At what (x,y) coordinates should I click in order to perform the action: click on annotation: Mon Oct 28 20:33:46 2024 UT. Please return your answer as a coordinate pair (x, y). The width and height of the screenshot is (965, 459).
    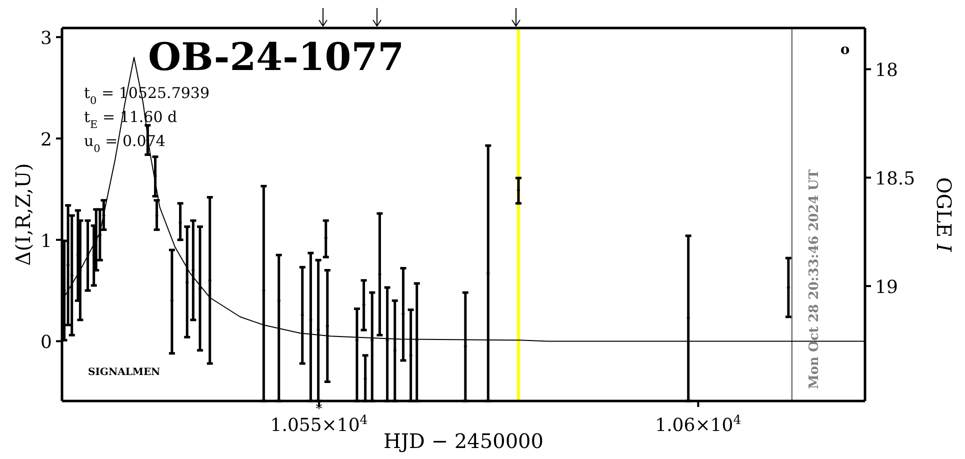
    Looking at the image, I should click on (814, 279).